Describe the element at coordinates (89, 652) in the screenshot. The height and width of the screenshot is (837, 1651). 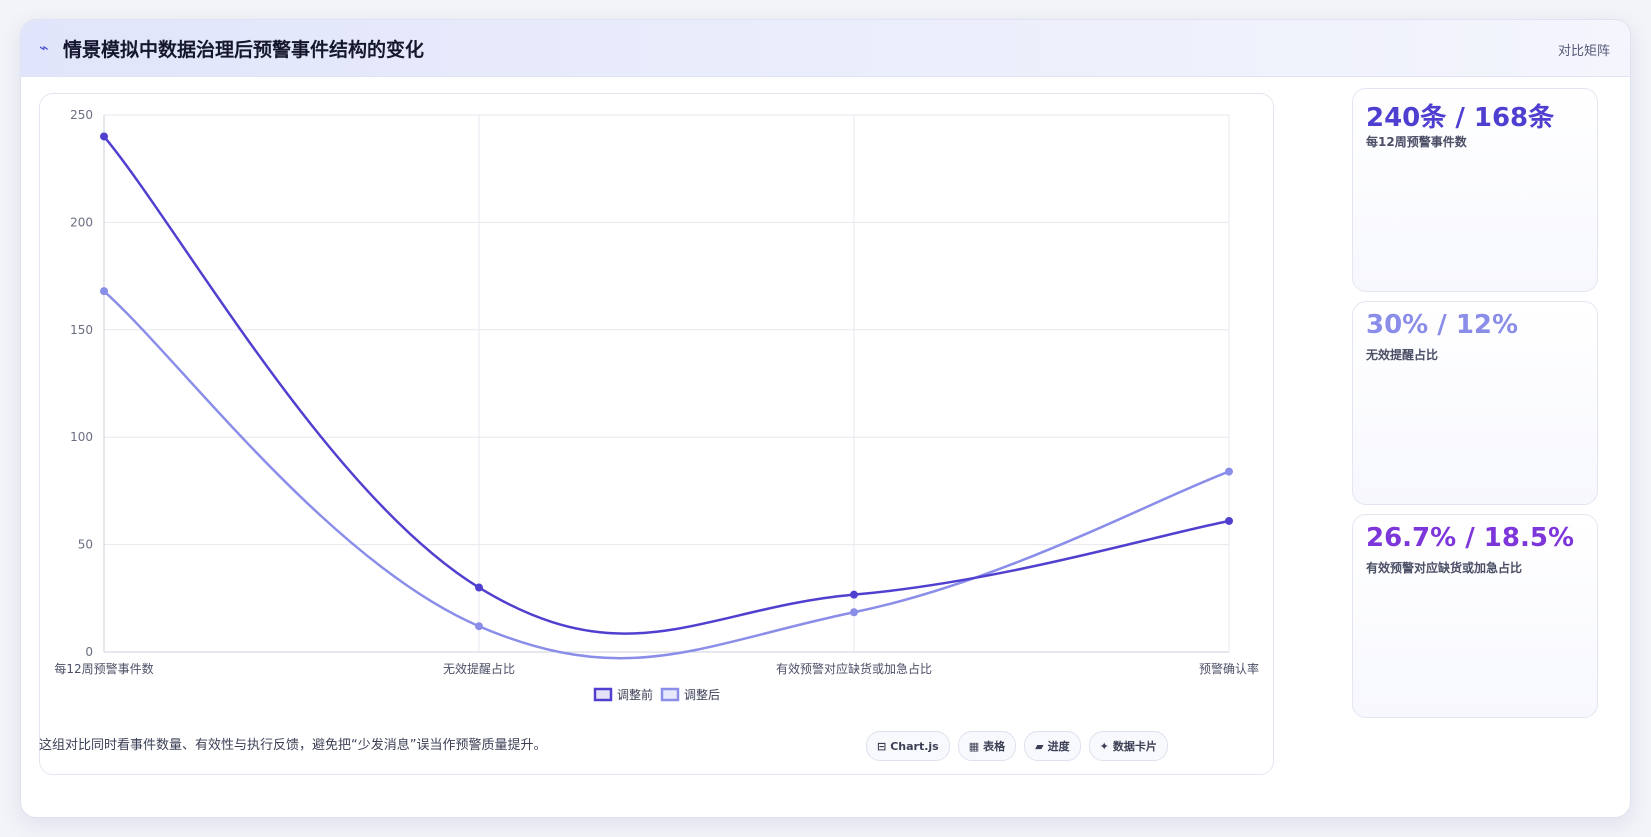
I see `y-tick-label: 0` at that location.